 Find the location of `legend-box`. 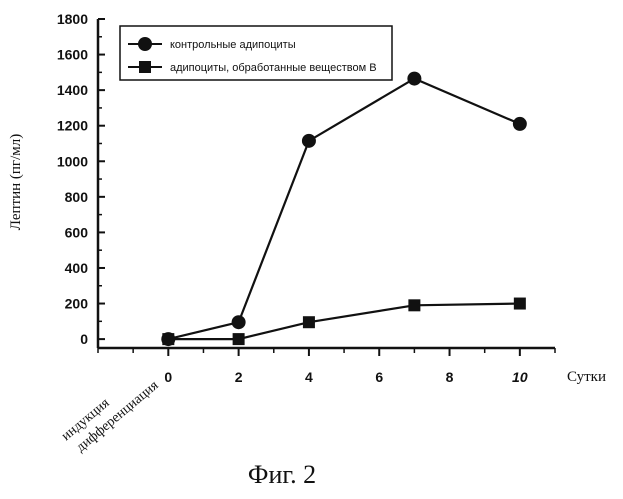

legend-box is located at coordinates (256, 53).